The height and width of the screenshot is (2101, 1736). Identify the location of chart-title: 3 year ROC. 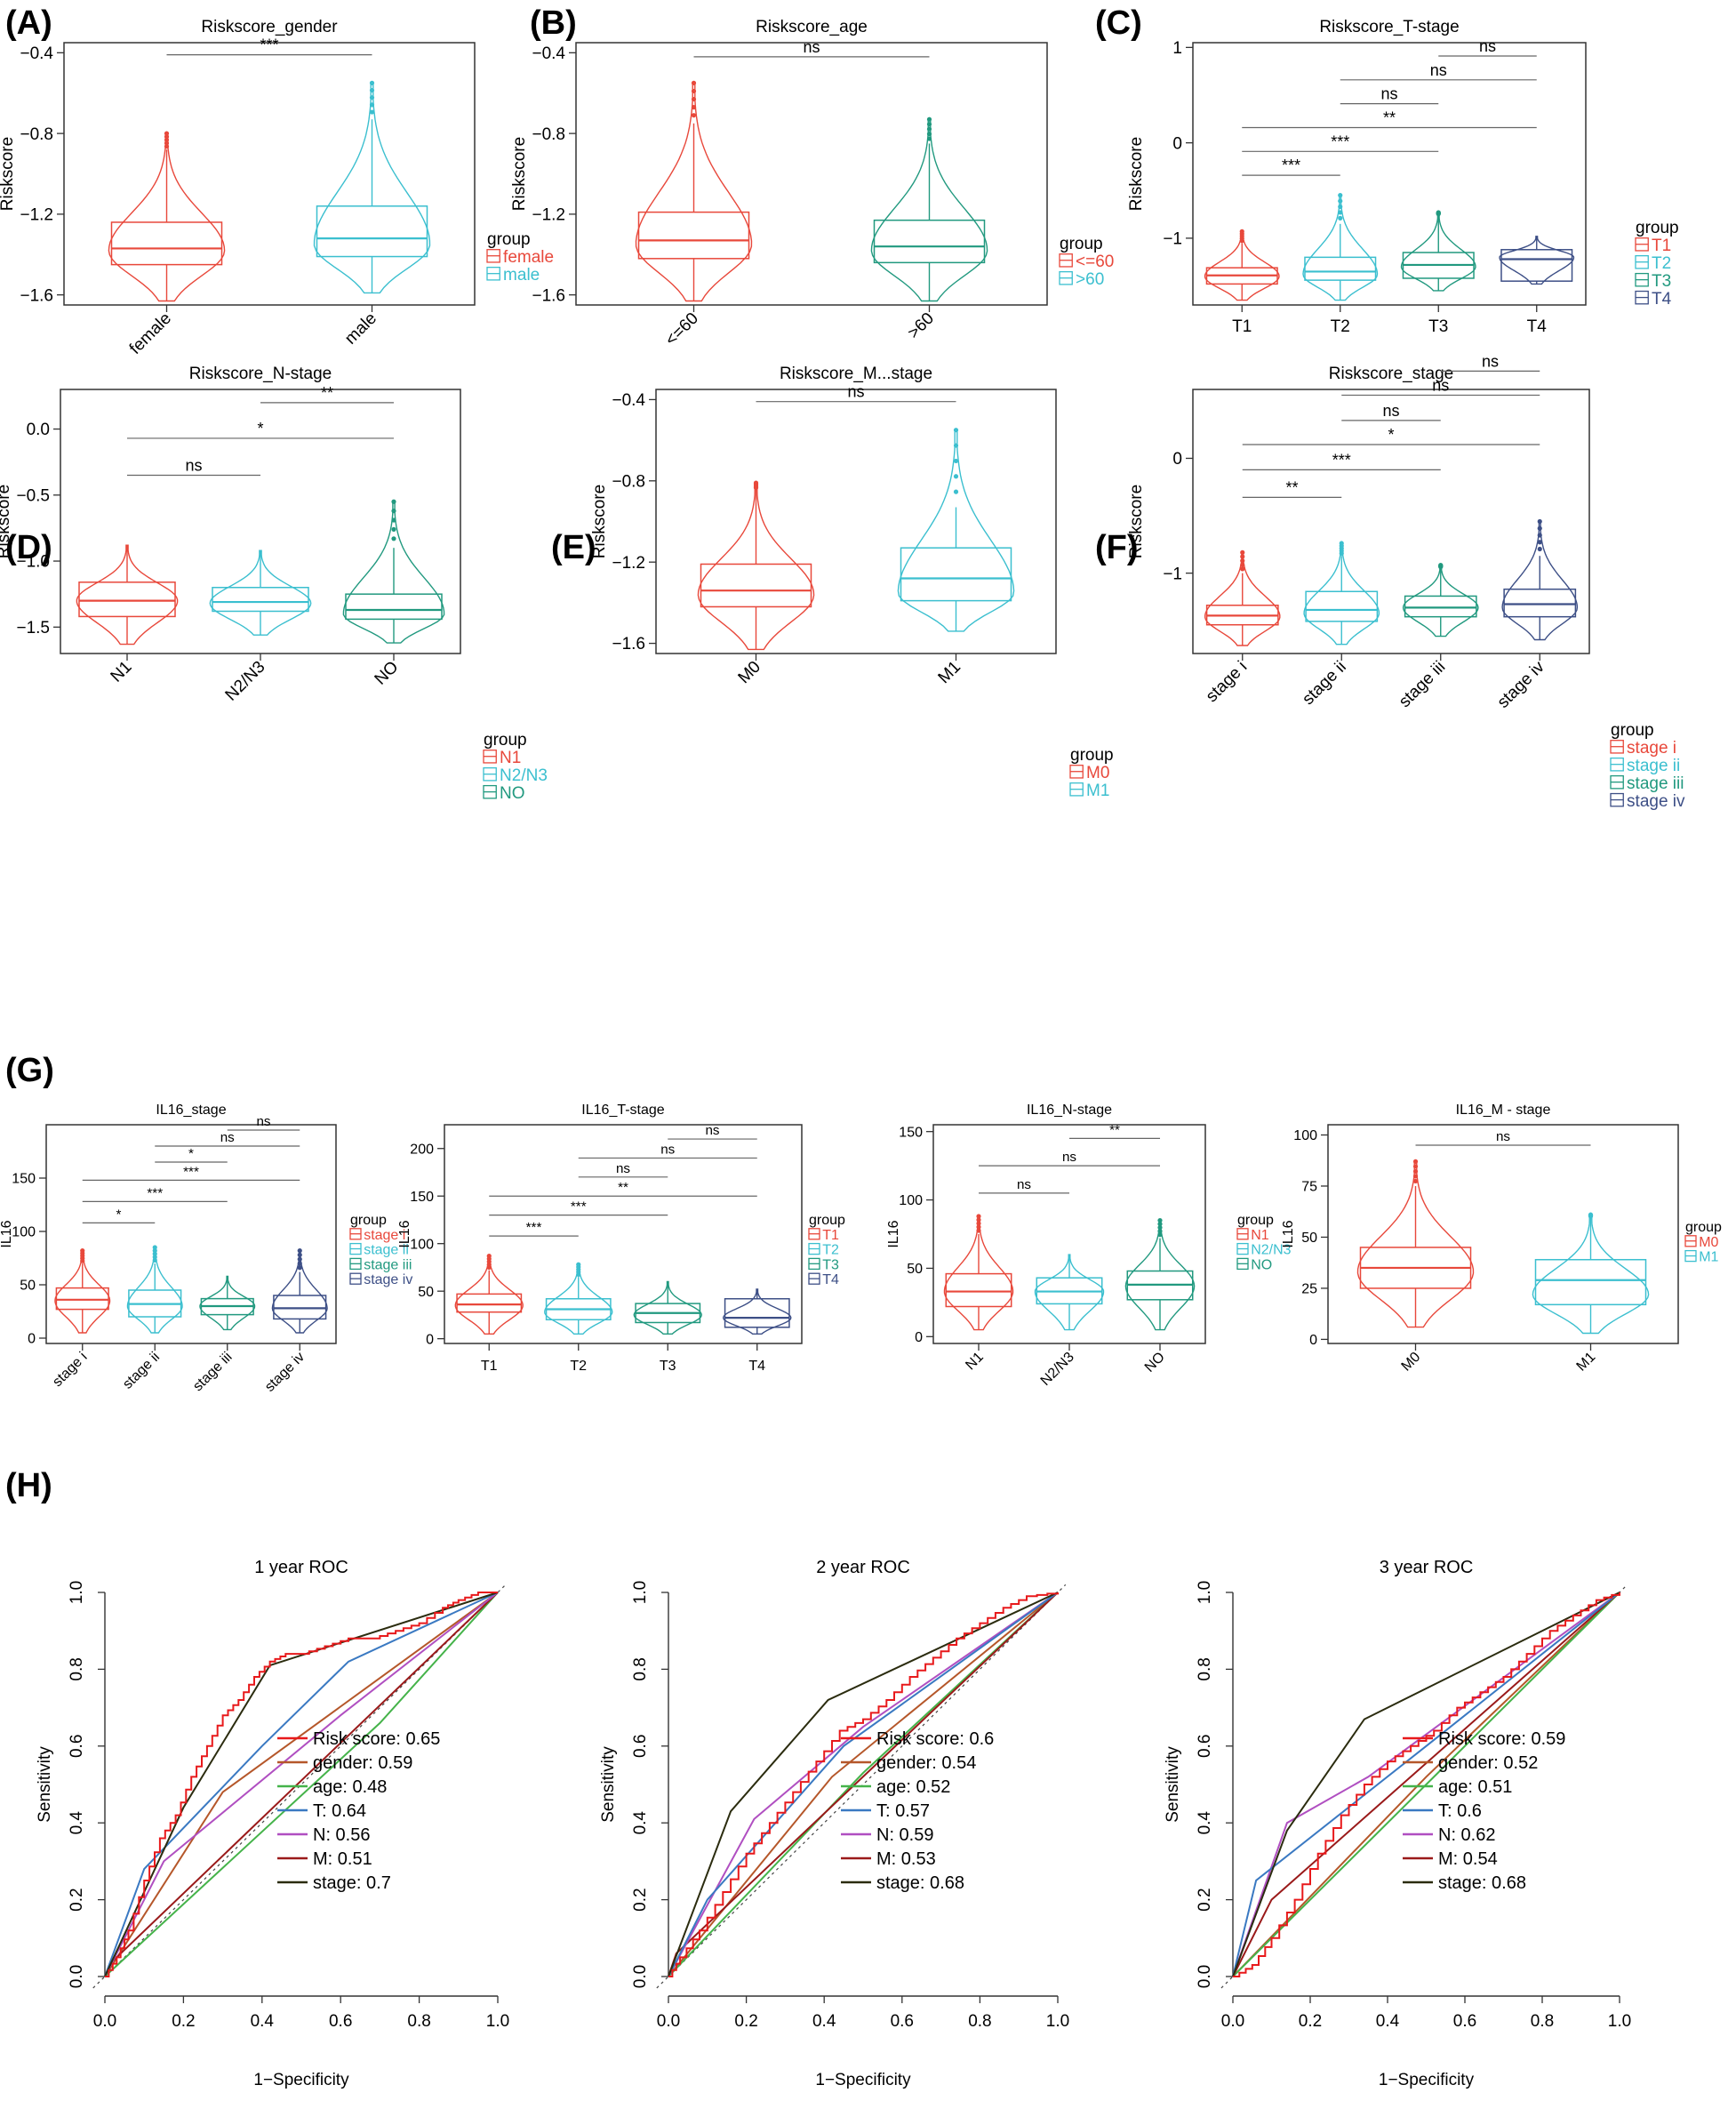
(1427, 1567).